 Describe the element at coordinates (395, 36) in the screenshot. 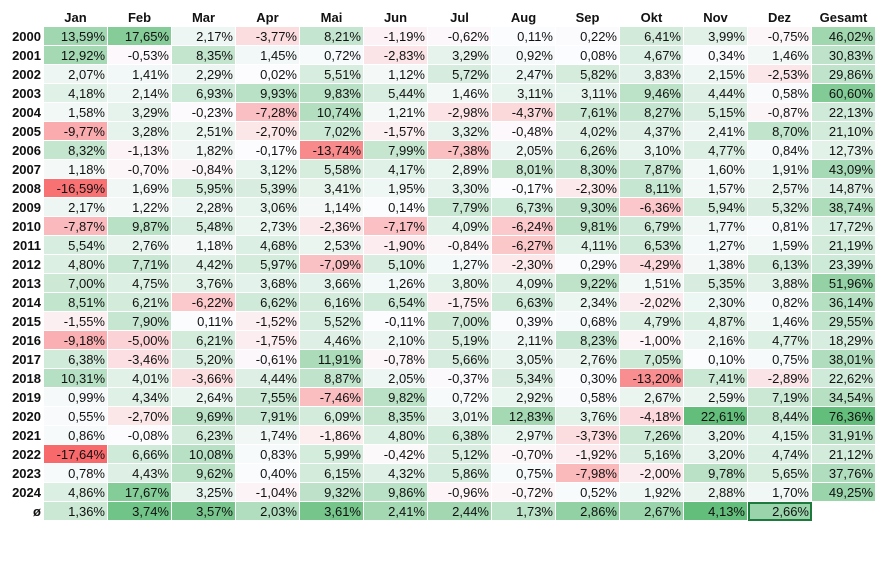

I see `return-cell-2000-jun: -1,19%` at that location.